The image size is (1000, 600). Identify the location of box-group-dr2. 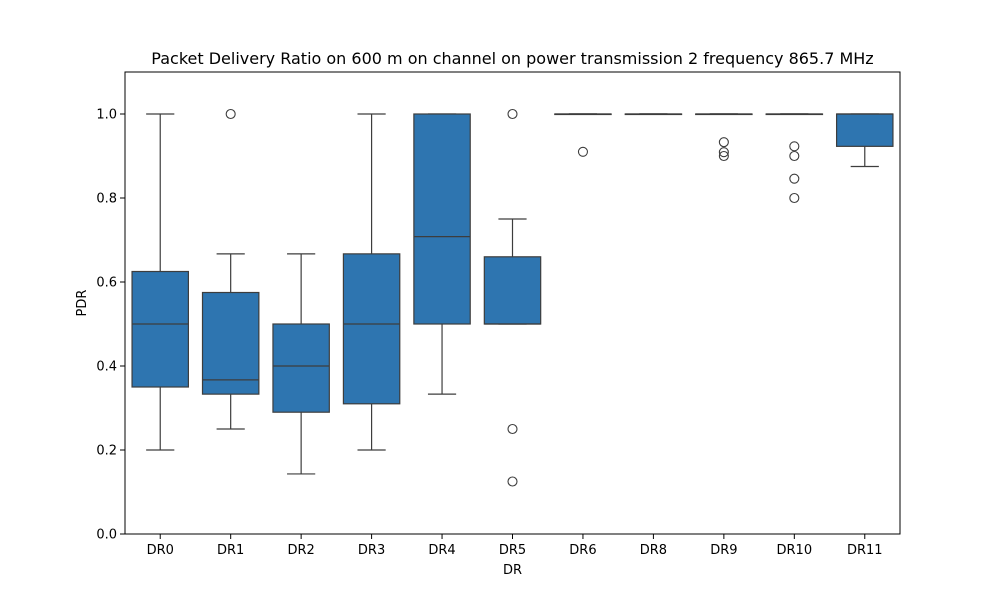
(301, 364).